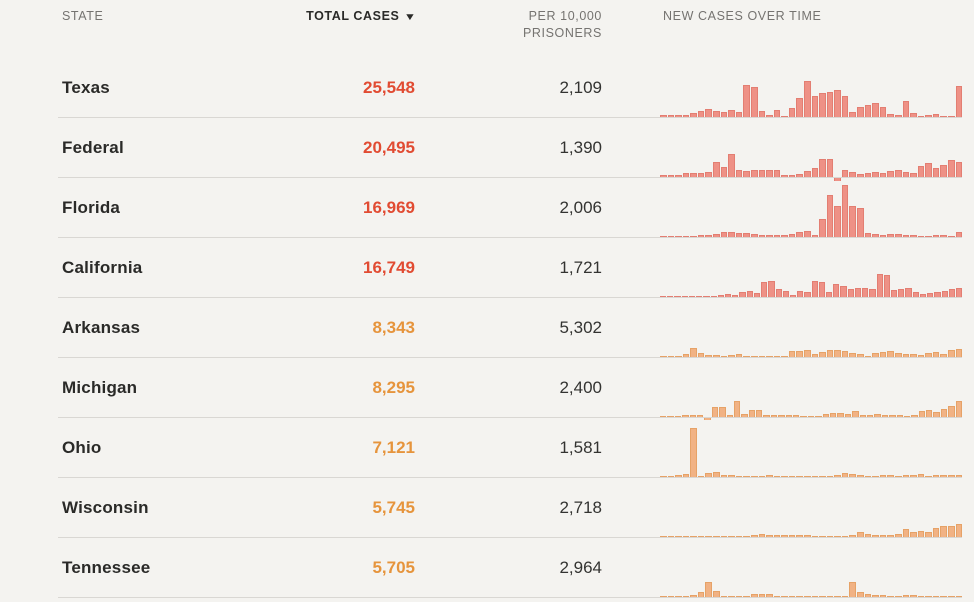  What do you see at coordinates (562, 24) in the screenshot?
I see `column-header-per-10k-prisoners: PER 10,000 PRISONERS` at bounding box center [562, 24].